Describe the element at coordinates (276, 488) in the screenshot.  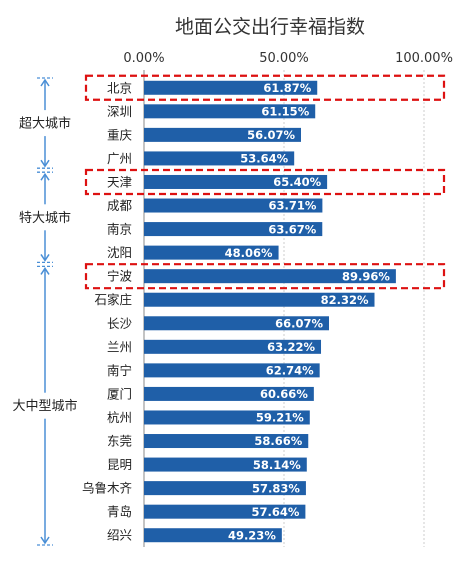
I see `data-label: 57.83%` at that location.